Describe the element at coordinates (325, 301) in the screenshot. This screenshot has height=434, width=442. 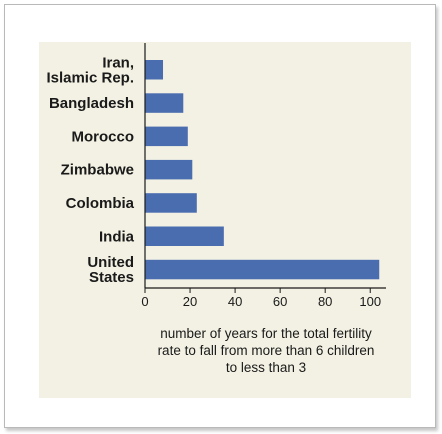
I see `x-tick-label: 80` at that location.